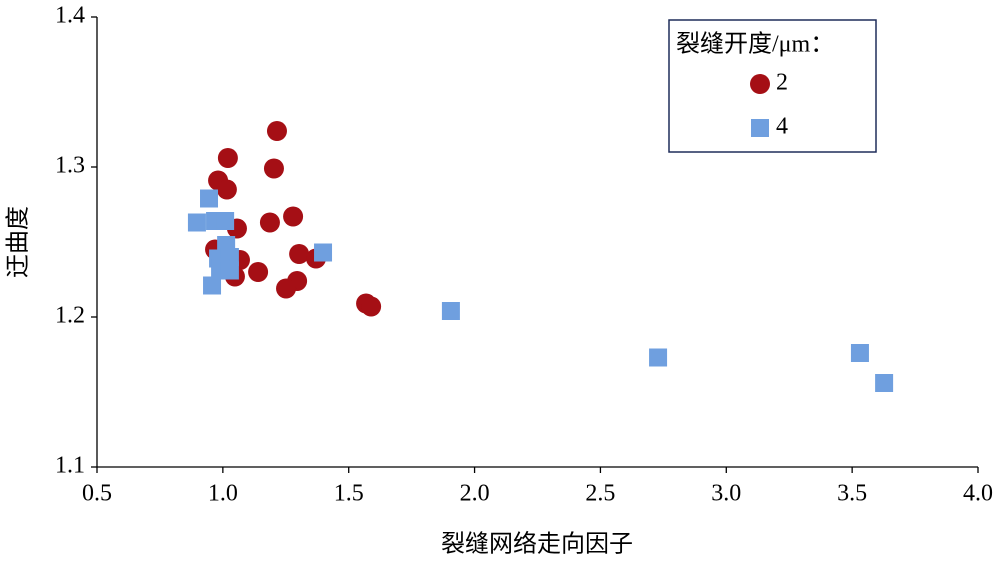  Describe the element at coordinates (726, 494) in the screenshot. I see `x-tick-label: 3.0` at that location.